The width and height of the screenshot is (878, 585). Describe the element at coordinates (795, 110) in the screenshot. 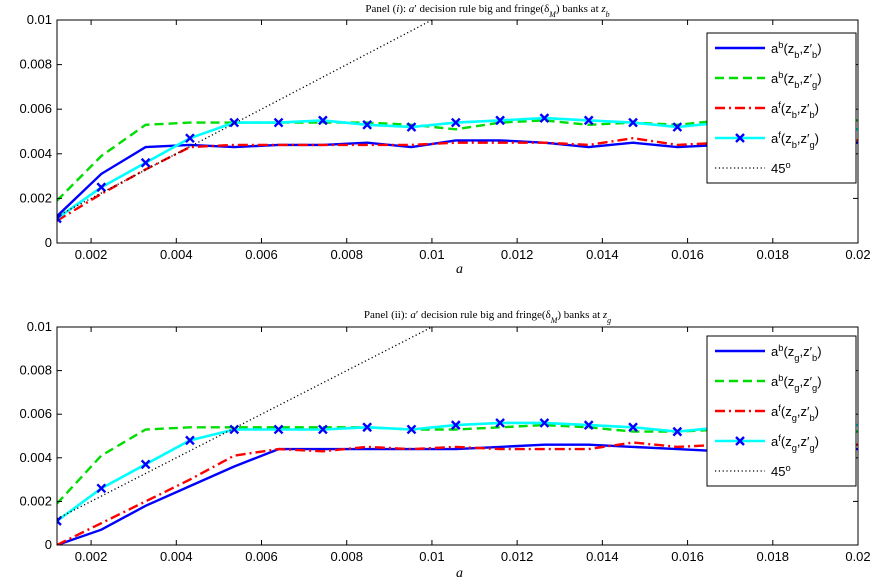

I see `legend-label: af(zb,z′b)` at that location.